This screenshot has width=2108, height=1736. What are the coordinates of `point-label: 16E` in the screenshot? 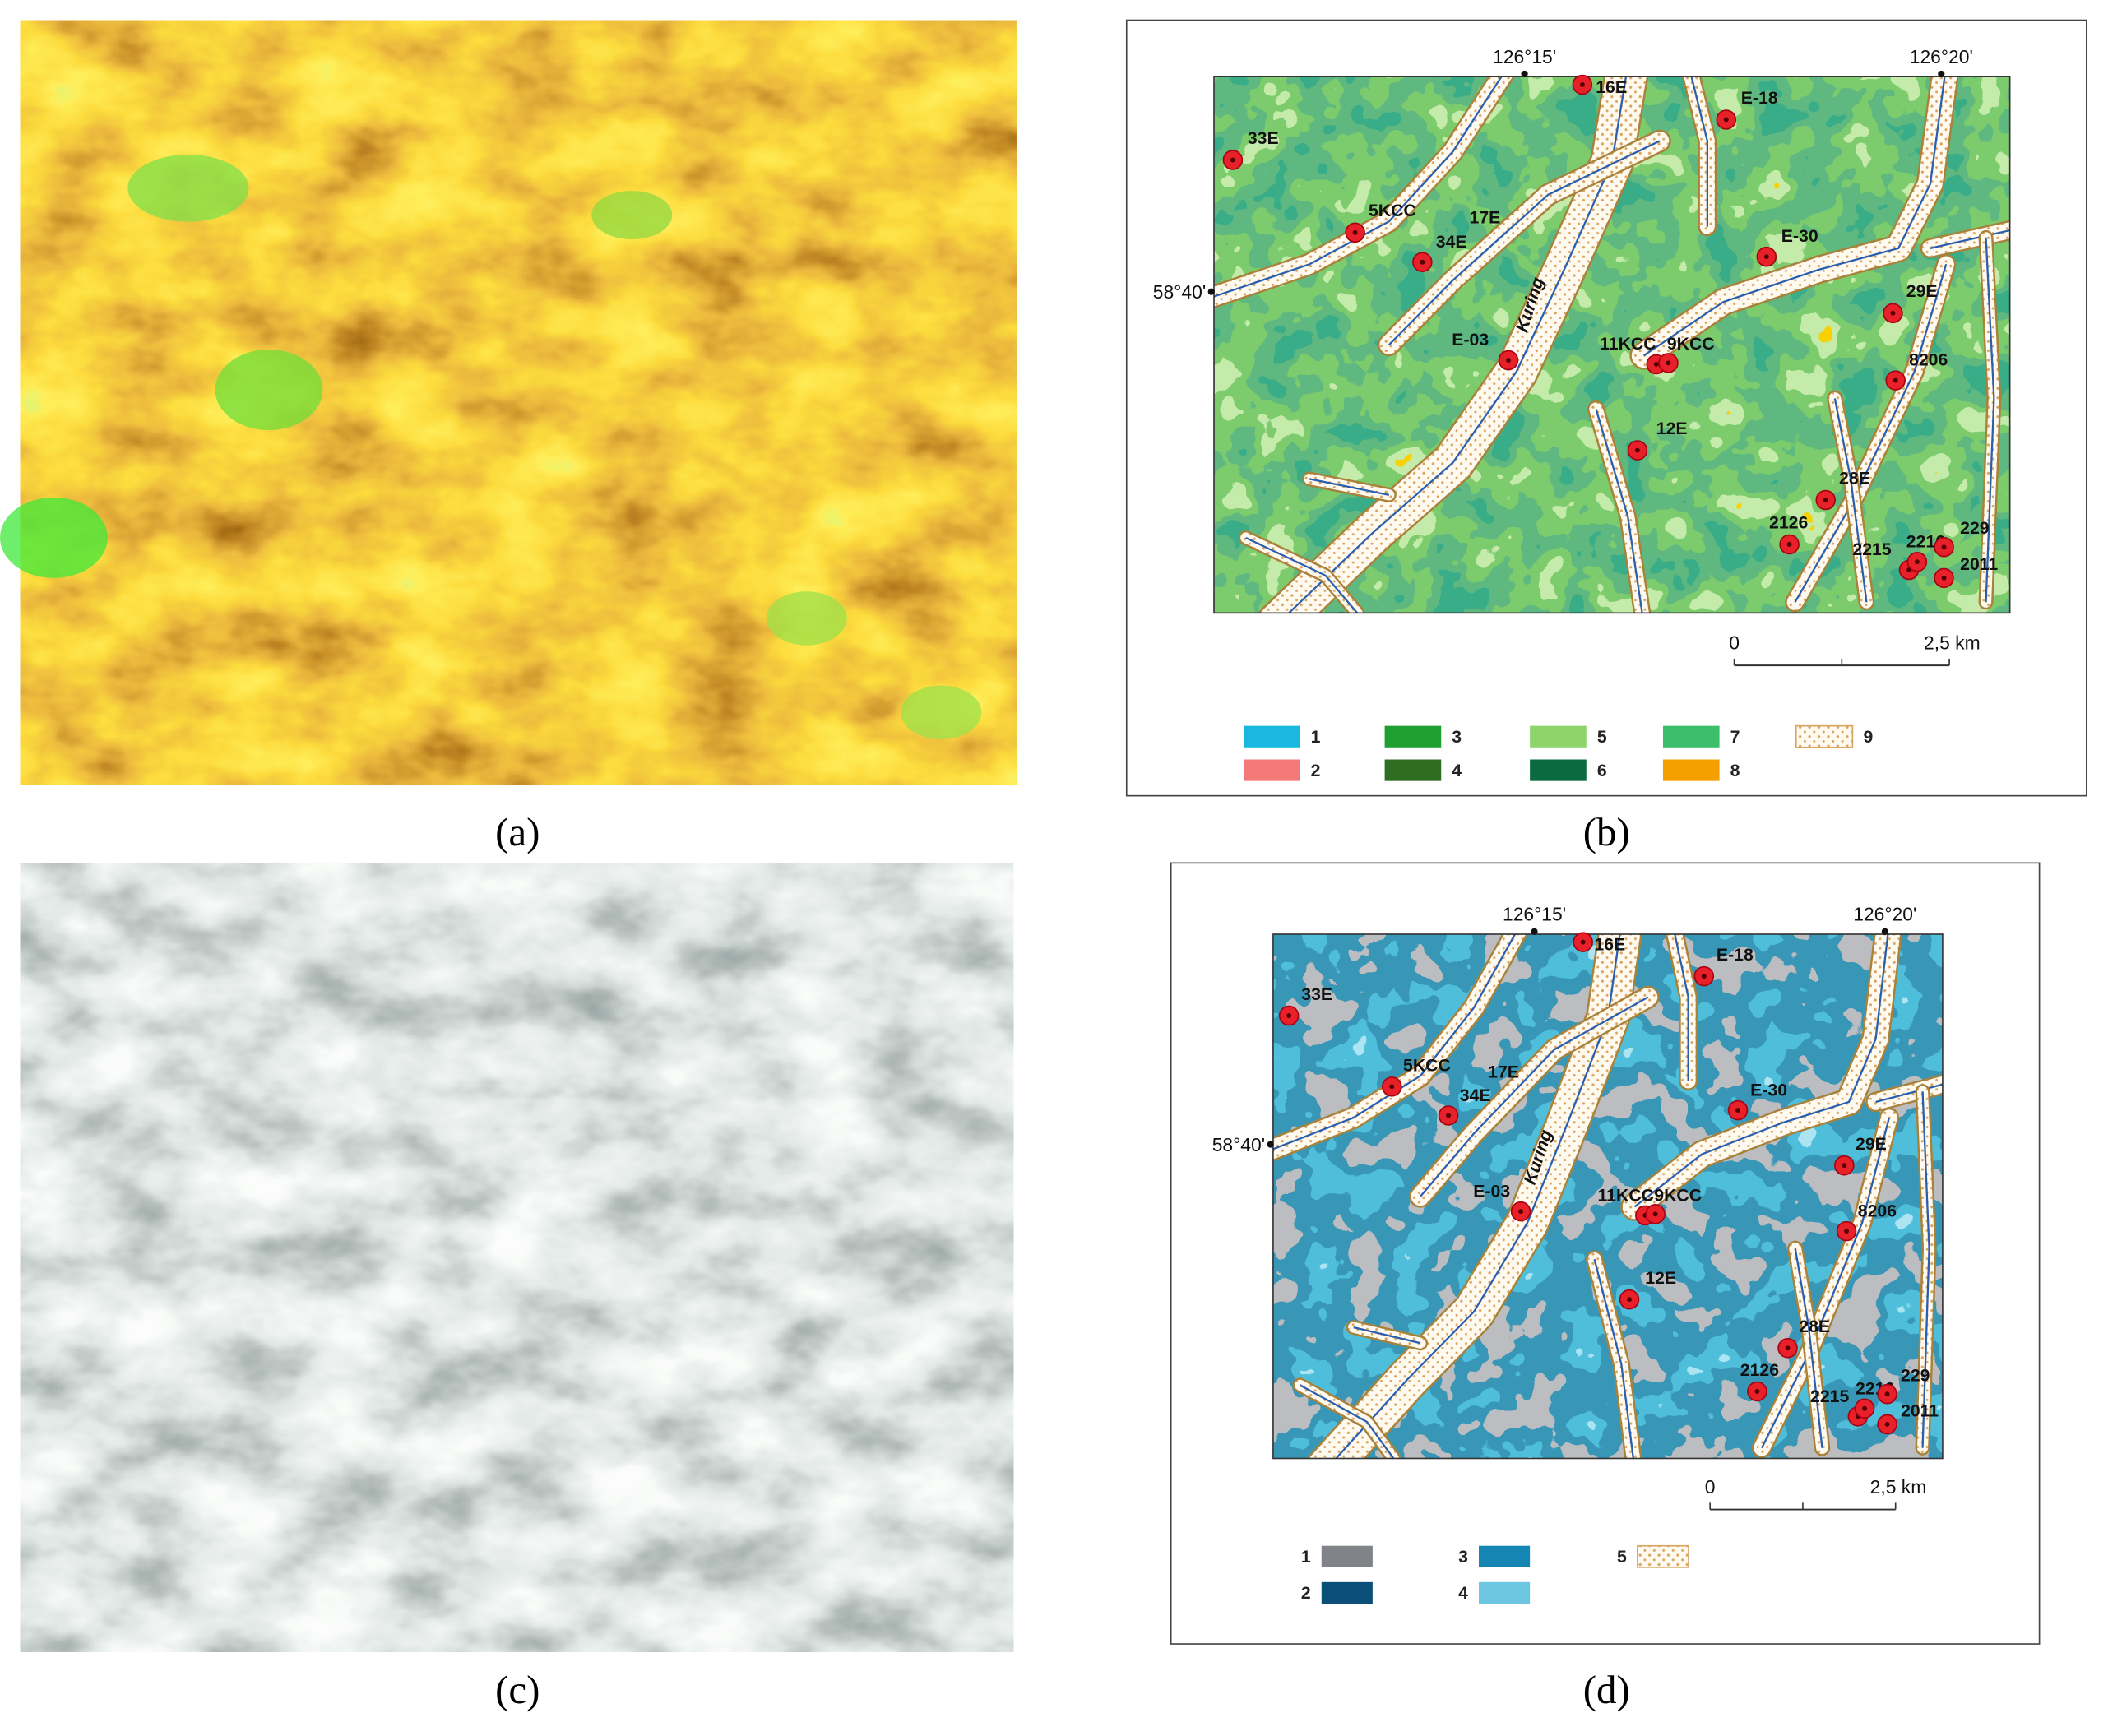 It's located at (1609, 944).